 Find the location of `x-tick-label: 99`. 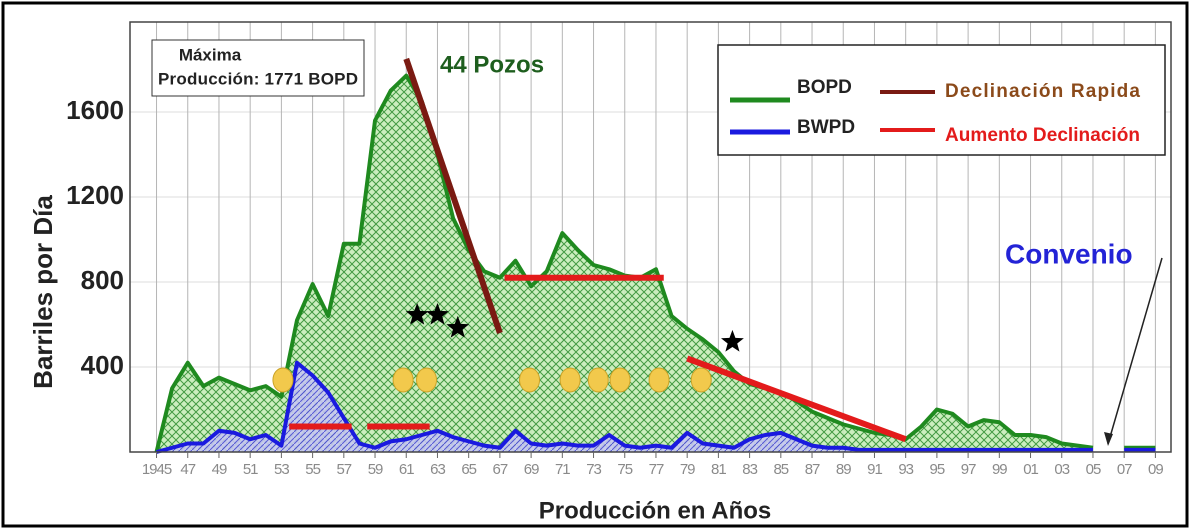

x-tick-label: 99 is located at coordinates (999, 469).